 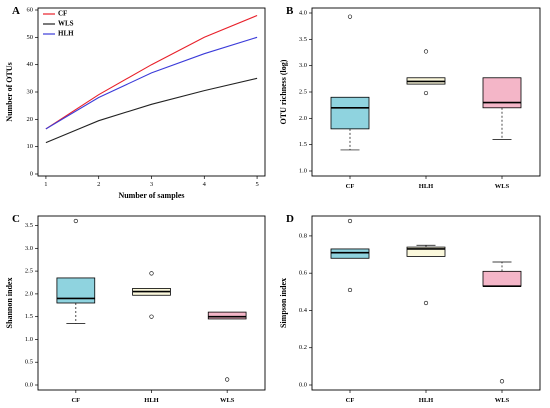 I want to click on y-tick-label: 40, so click(x=30, y=64).